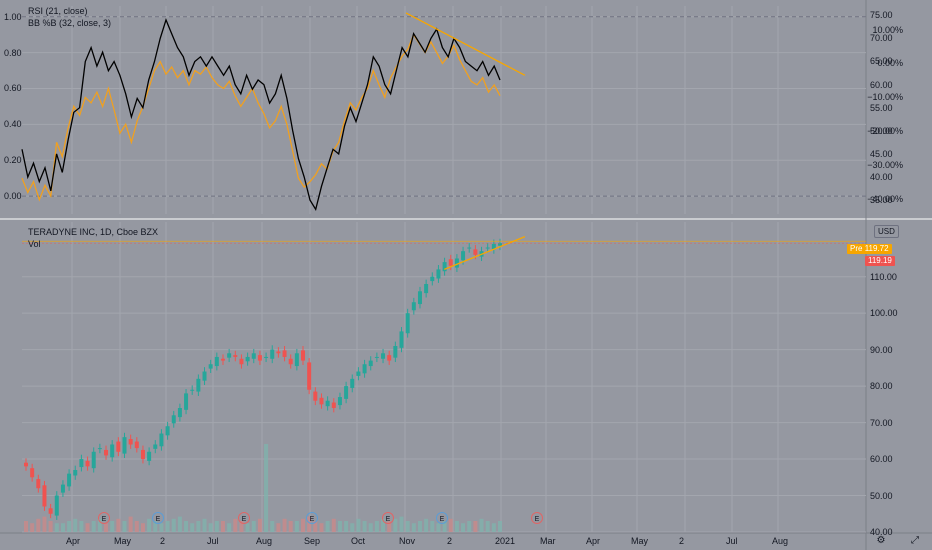  I want to click on rsi-axis-tick: 45.00, so click(881, 153).